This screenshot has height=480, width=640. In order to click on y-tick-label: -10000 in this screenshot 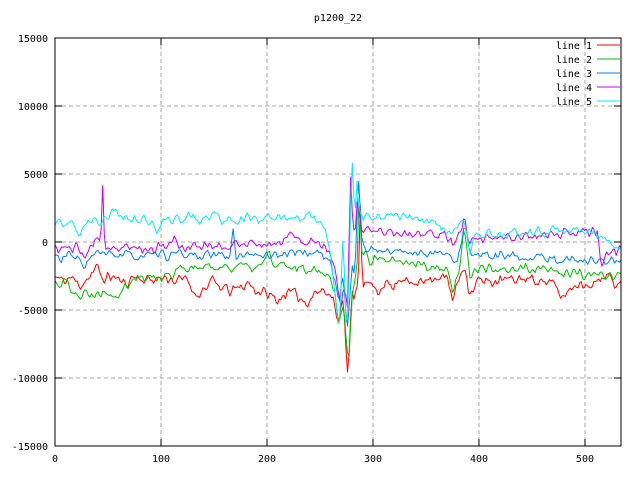, I will do `click(30, 379)`.